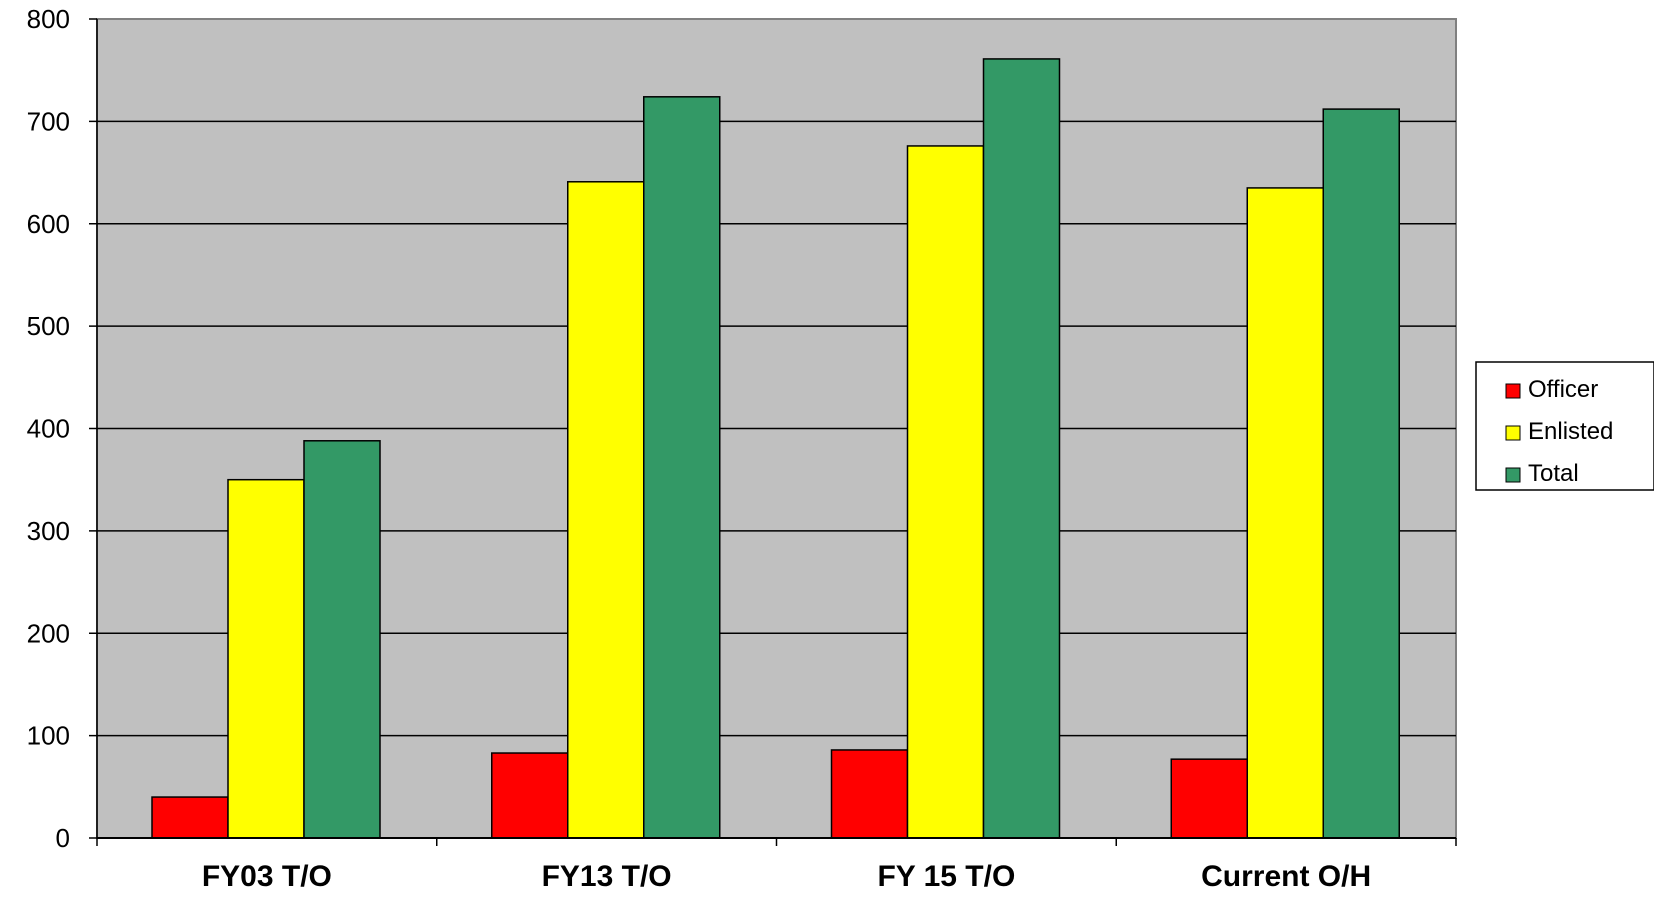 The width and height of the screenshot is (1654, 900). I want to click on legend-label-enlisted: Enlisted, so click(1570, 431).